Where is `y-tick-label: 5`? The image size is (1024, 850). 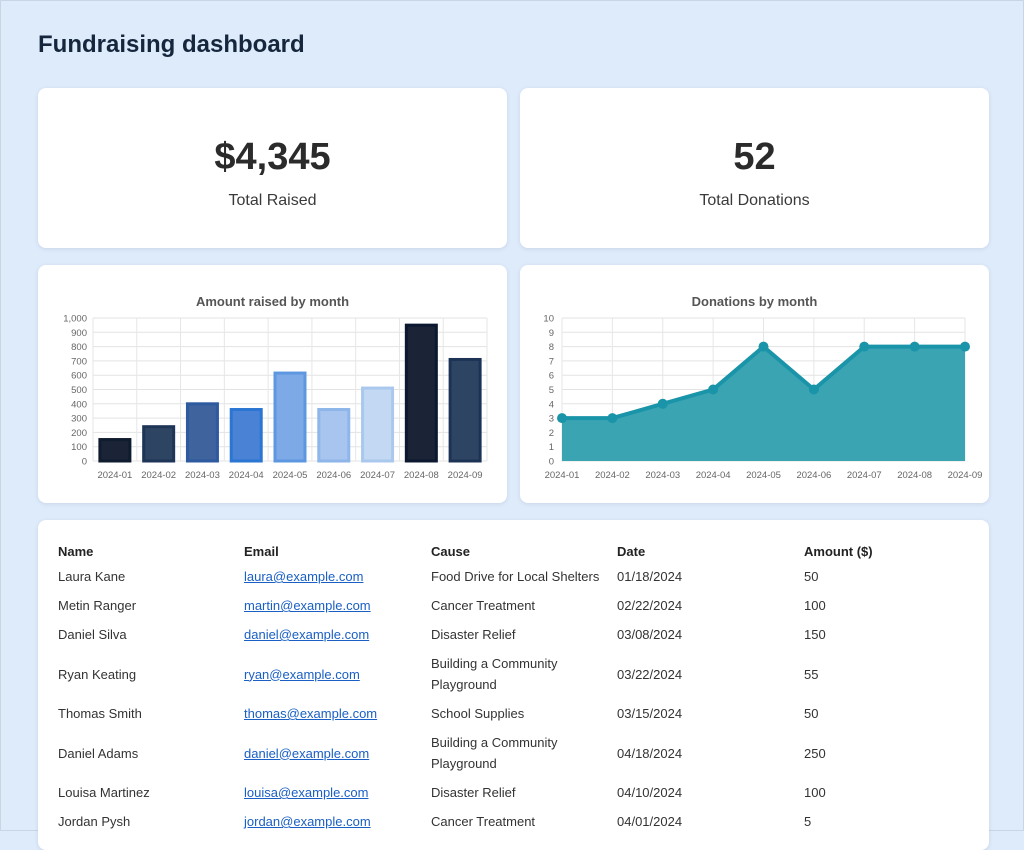
y-tick-label: 5 is located at coordinates (551, 390).